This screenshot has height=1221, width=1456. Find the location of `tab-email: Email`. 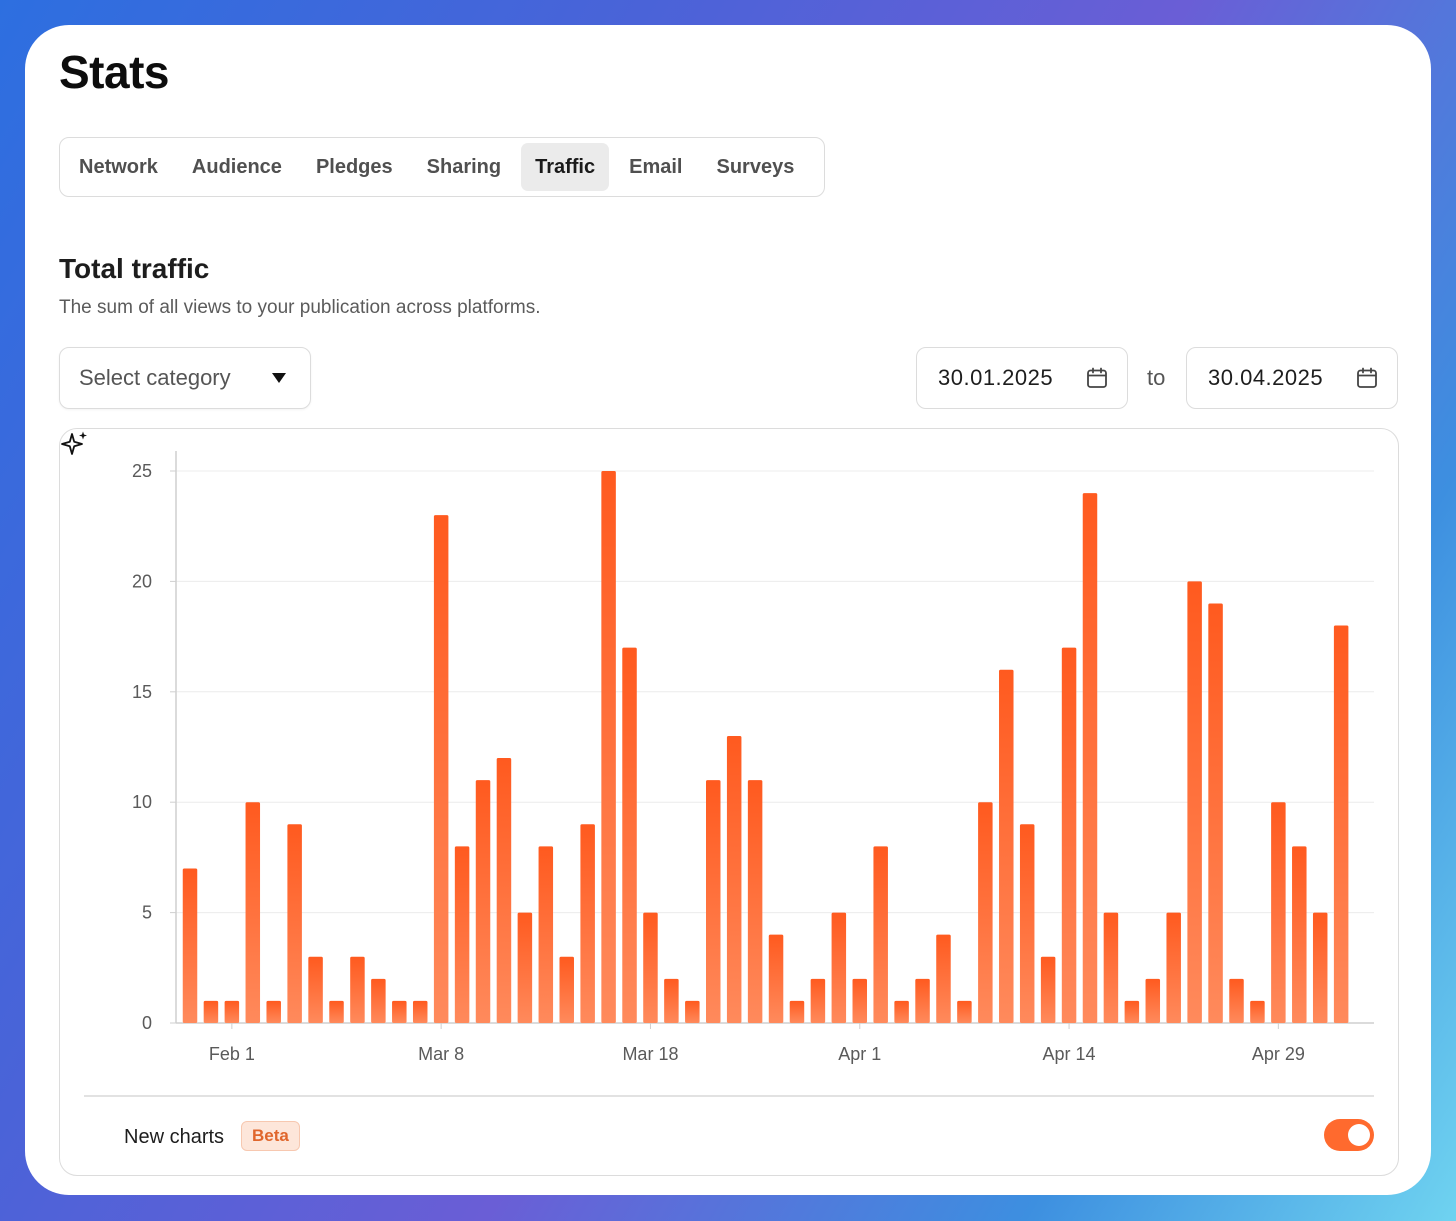

tab-email: Email is located at coordinates (656, 166).